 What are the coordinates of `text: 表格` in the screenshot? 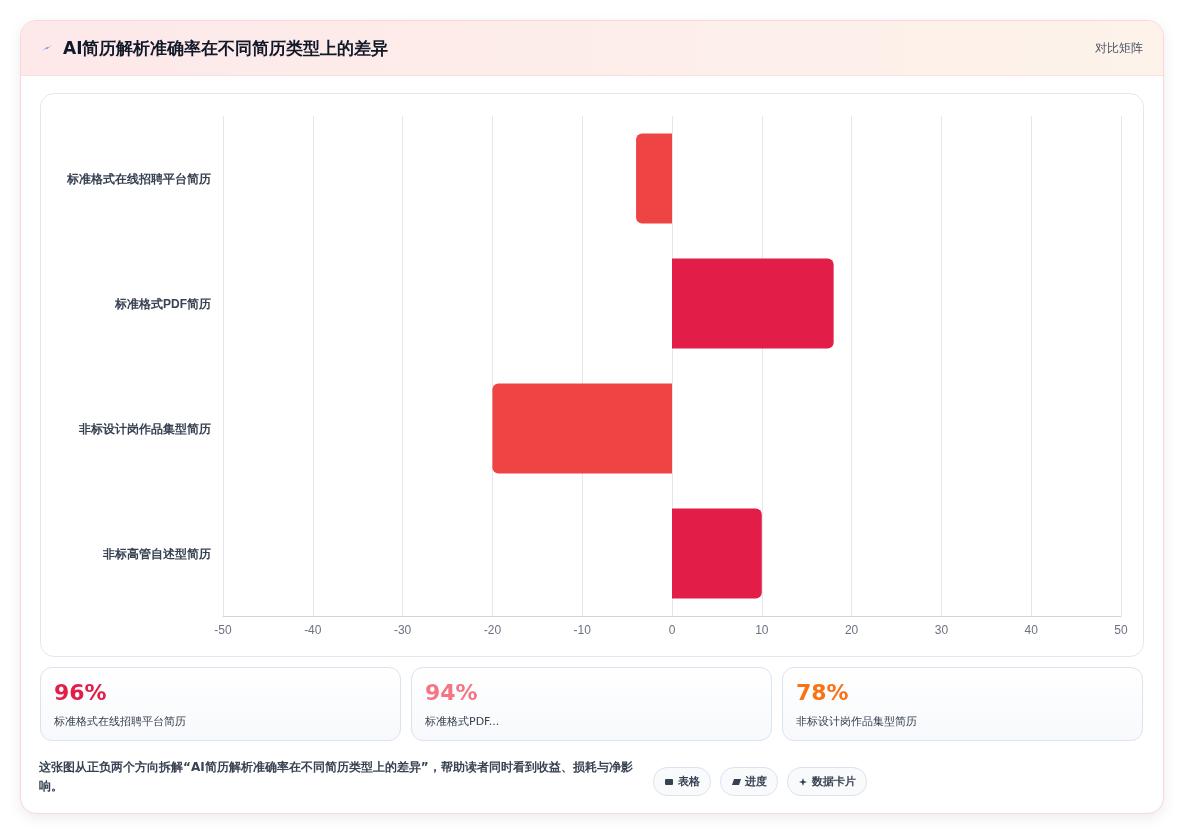 It's located at (689, 781).